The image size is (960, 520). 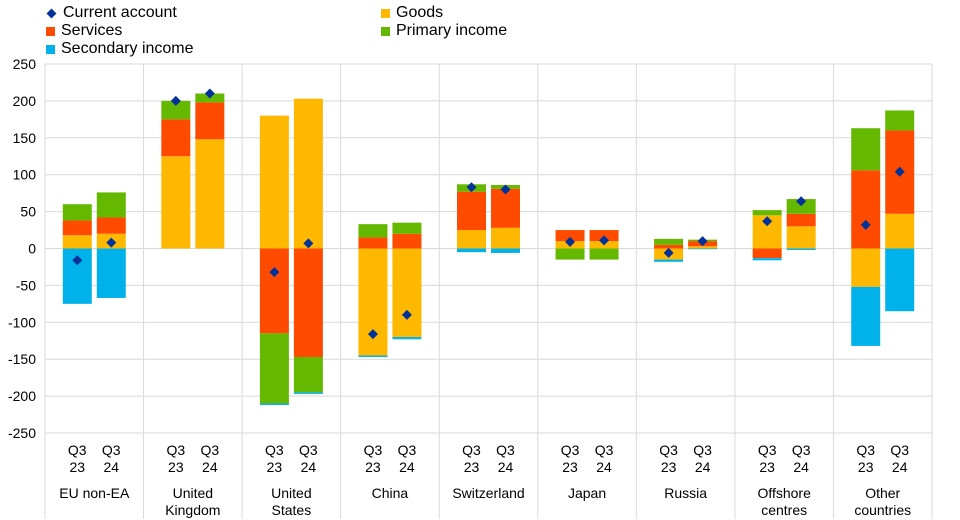 What do you see at coordinates (94, 493) in the screenshot?
I see `group-label: EU non-EA` at bounding box center [94, 493].